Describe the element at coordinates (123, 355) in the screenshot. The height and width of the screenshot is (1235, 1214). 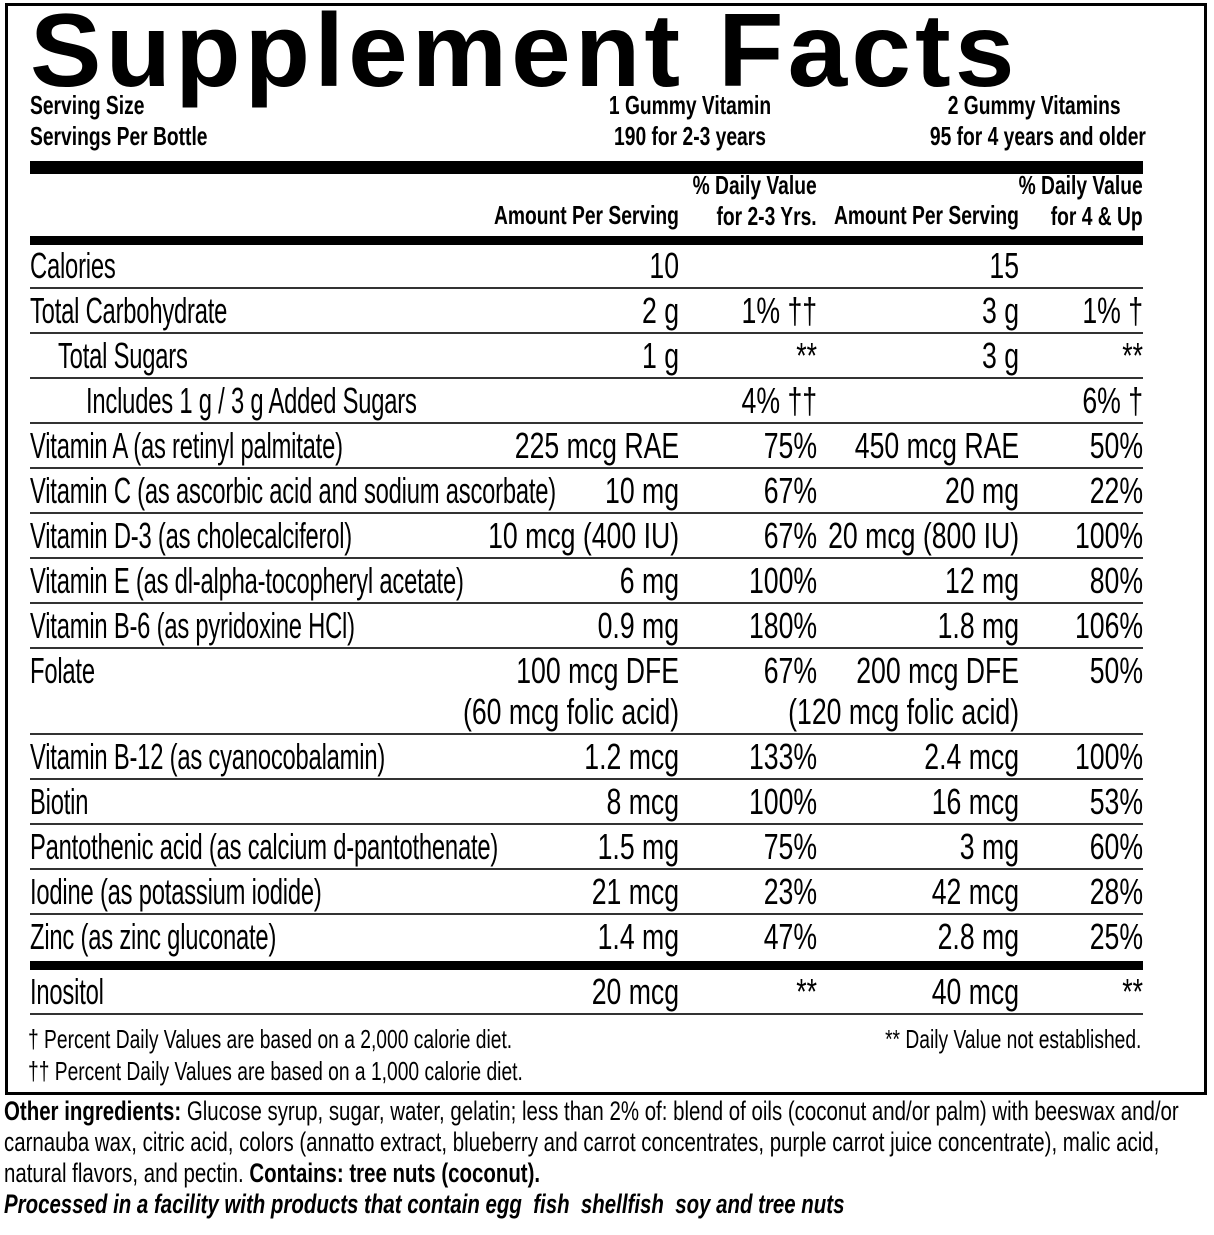
I see `nutrient-name: Total Sugars` at that location.